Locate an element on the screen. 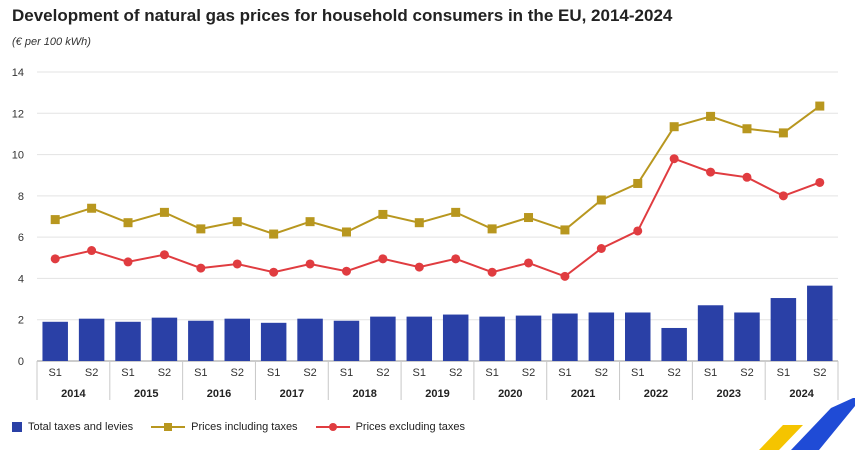  y-tick-label: 6 is located at coordinates (21, 238).